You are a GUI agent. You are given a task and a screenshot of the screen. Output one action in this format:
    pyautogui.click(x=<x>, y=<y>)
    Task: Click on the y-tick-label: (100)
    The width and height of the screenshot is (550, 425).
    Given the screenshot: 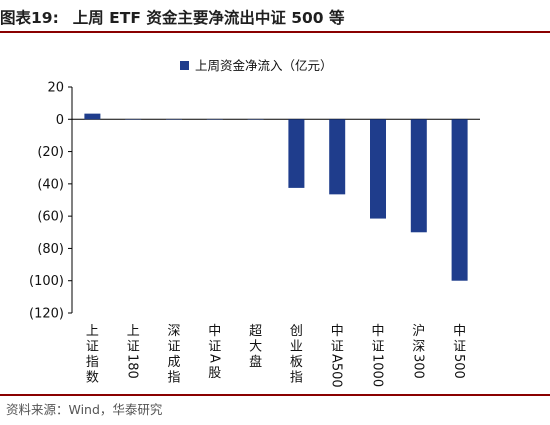 What is the action you would take?
    pyautogui.click(x=46, y=281)
    